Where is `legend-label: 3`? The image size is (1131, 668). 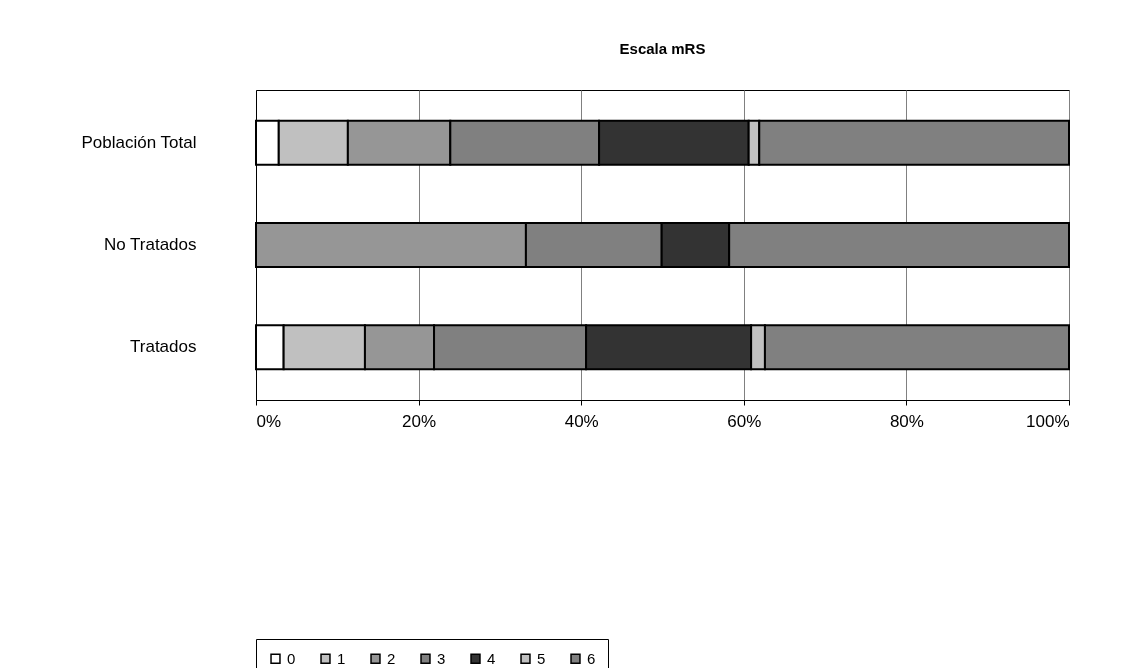
legend-label: 3 is located at coordinates (441, 658).